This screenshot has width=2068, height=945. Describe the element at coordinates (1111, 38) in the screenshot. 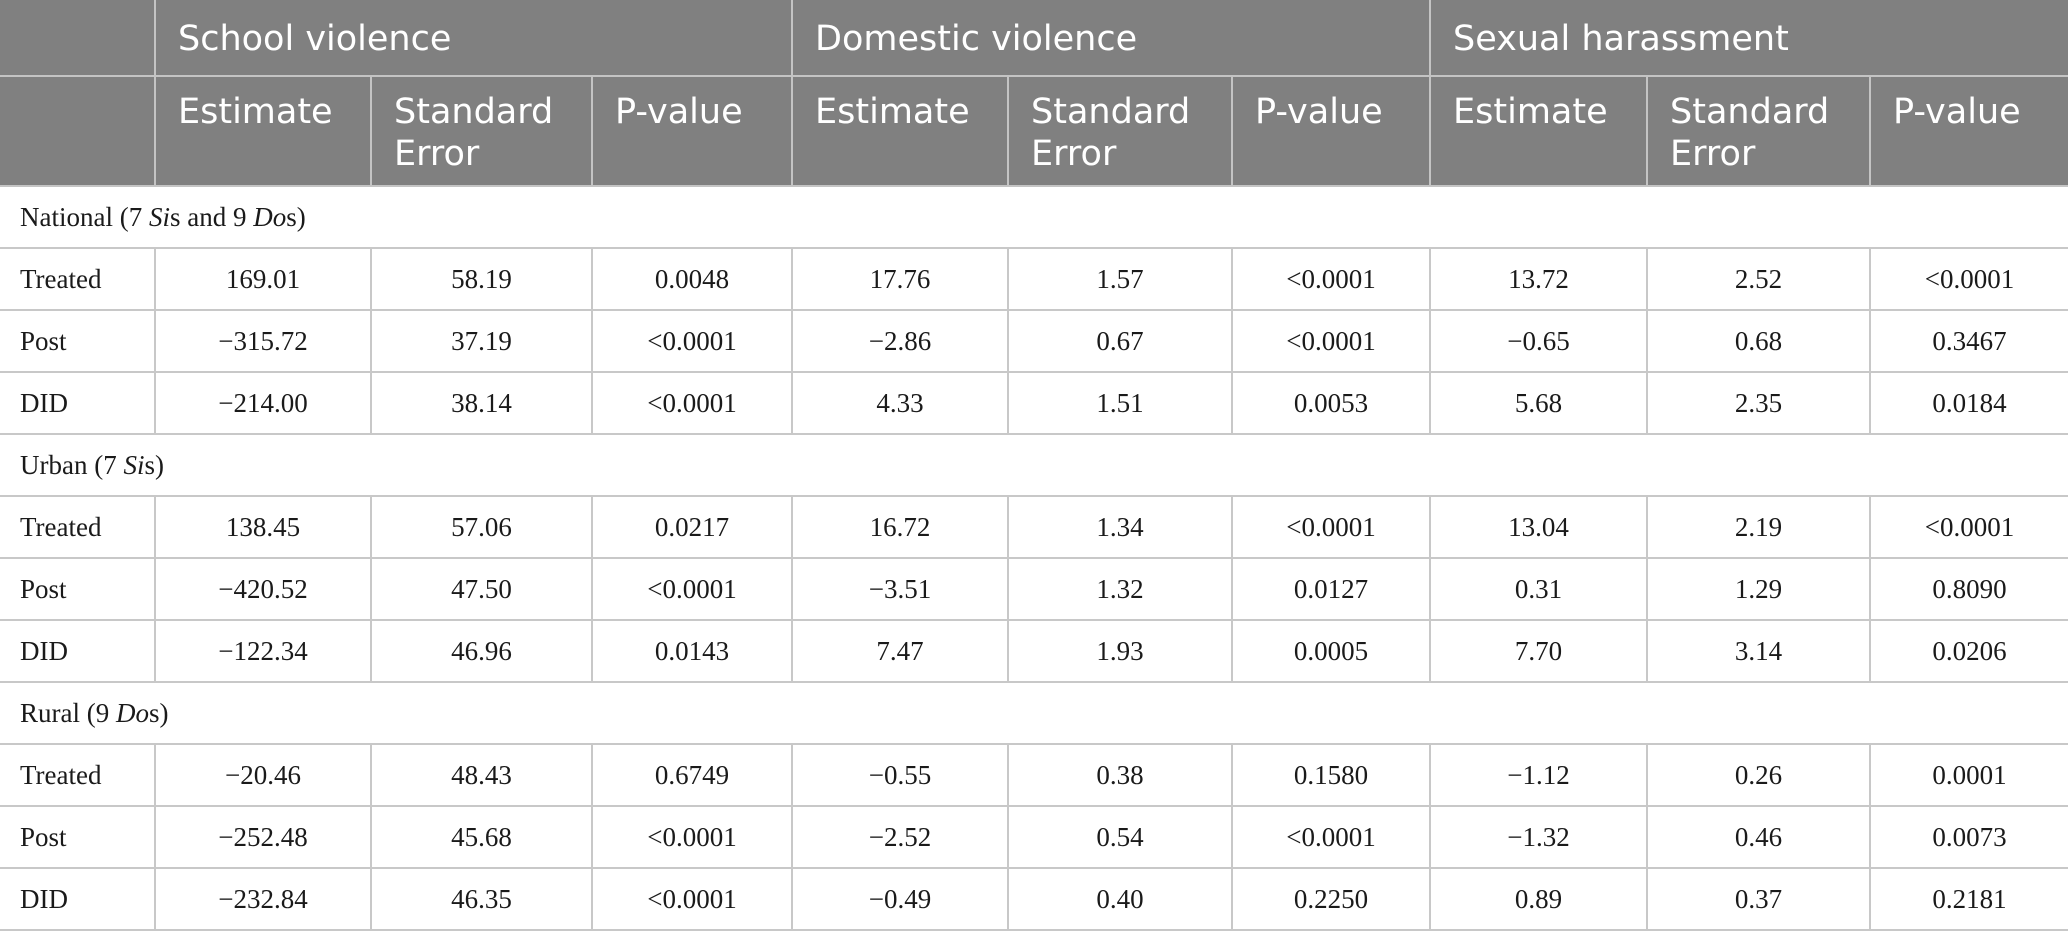

I see `group-header-domestic-violence: Domestic violence` at that location.